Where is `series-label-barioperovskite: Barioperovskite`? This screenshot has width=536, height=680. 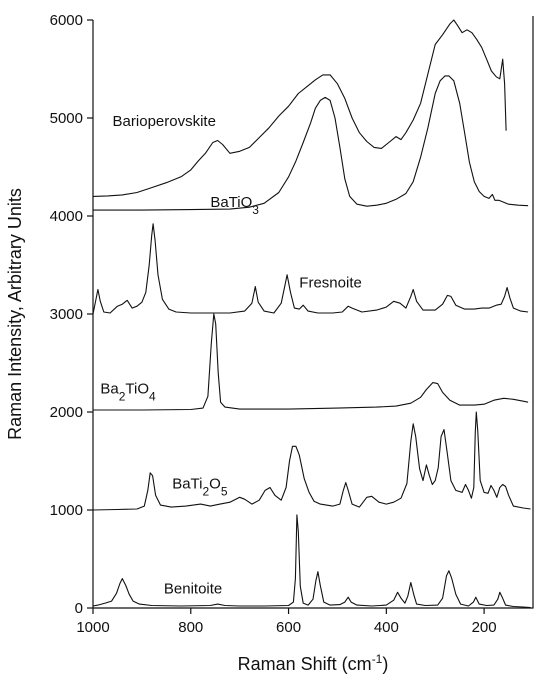 series-label-barioperovskite: Barioperovskite is located at coordinates (164, 121).